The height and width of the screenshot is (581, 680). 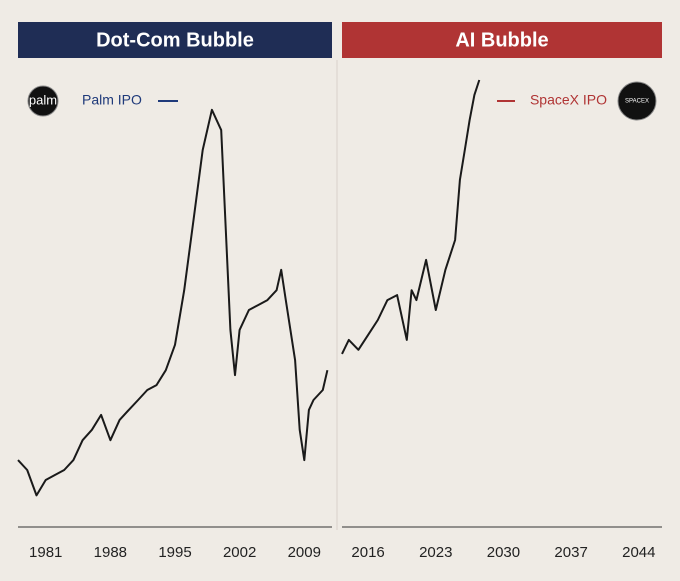 I want to click on price-line, so click(x=411, y=217).